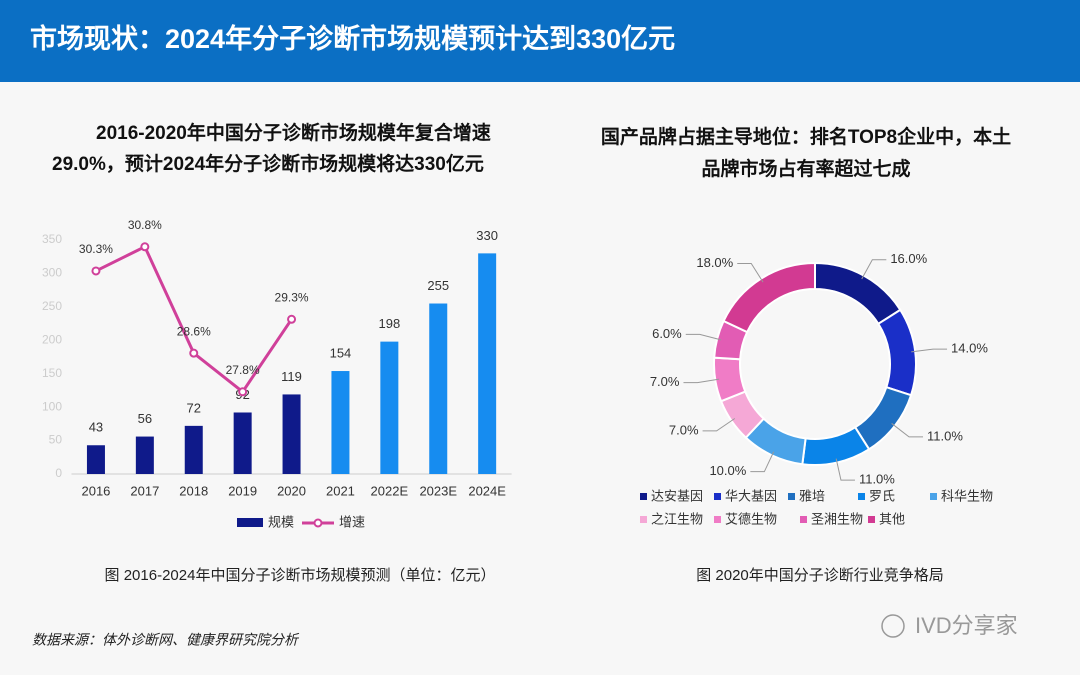 This screenshot has height=675, width=1080. Describe the element at coordinates (677, 518) in the screenshot. I see `legend-label: 之江生物` at that location.